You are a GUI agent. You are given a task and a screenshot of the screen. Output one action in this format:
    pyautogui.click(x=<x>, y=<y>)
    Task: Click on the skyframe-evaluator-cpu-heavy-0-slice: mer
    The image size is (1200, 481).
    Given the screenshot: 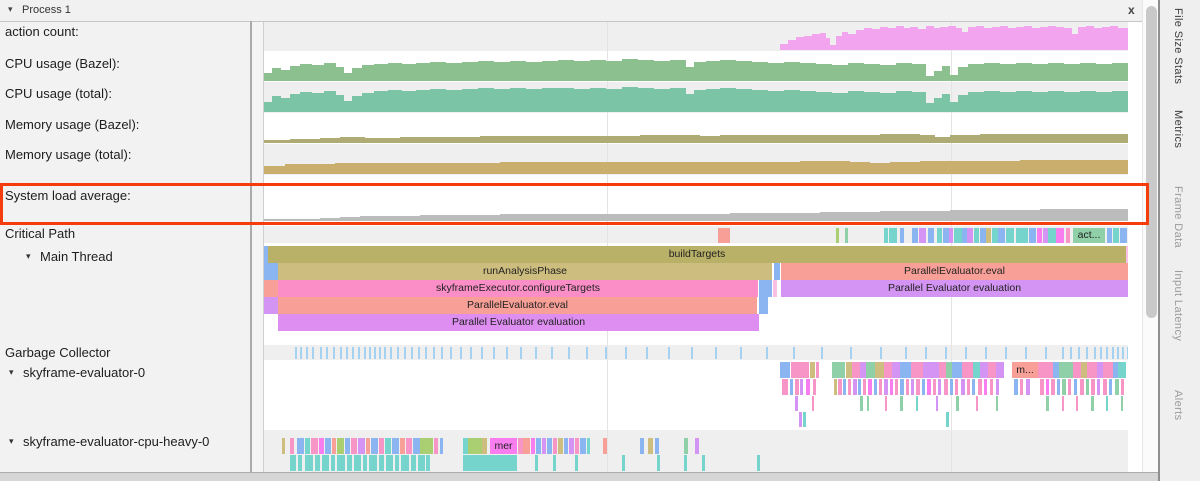 What is the action you would take?
    pyautogui.click(x=503, y=446)
    